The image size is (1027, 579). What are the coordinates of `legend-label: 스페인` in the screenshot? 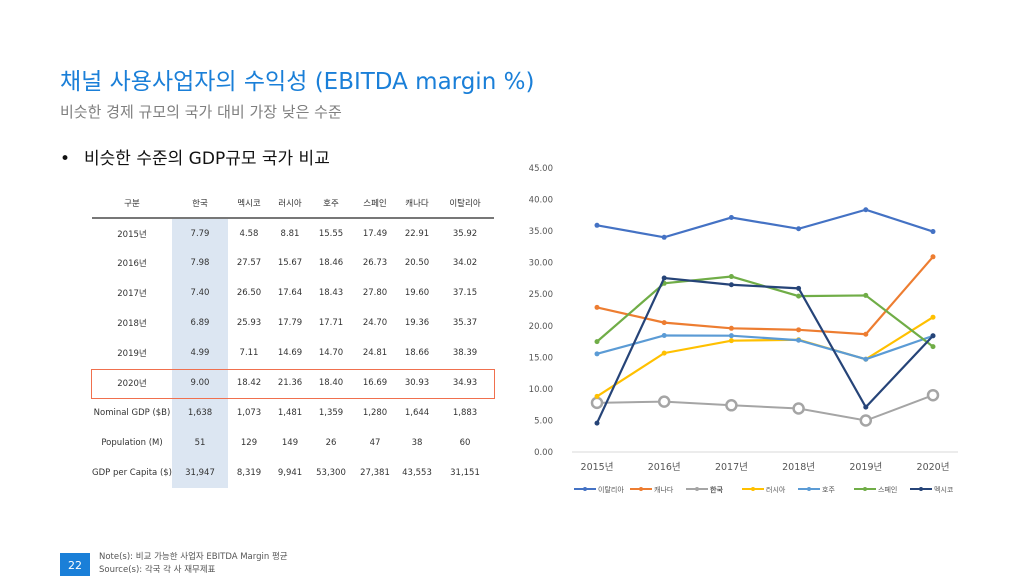 It's located at (887, 489).